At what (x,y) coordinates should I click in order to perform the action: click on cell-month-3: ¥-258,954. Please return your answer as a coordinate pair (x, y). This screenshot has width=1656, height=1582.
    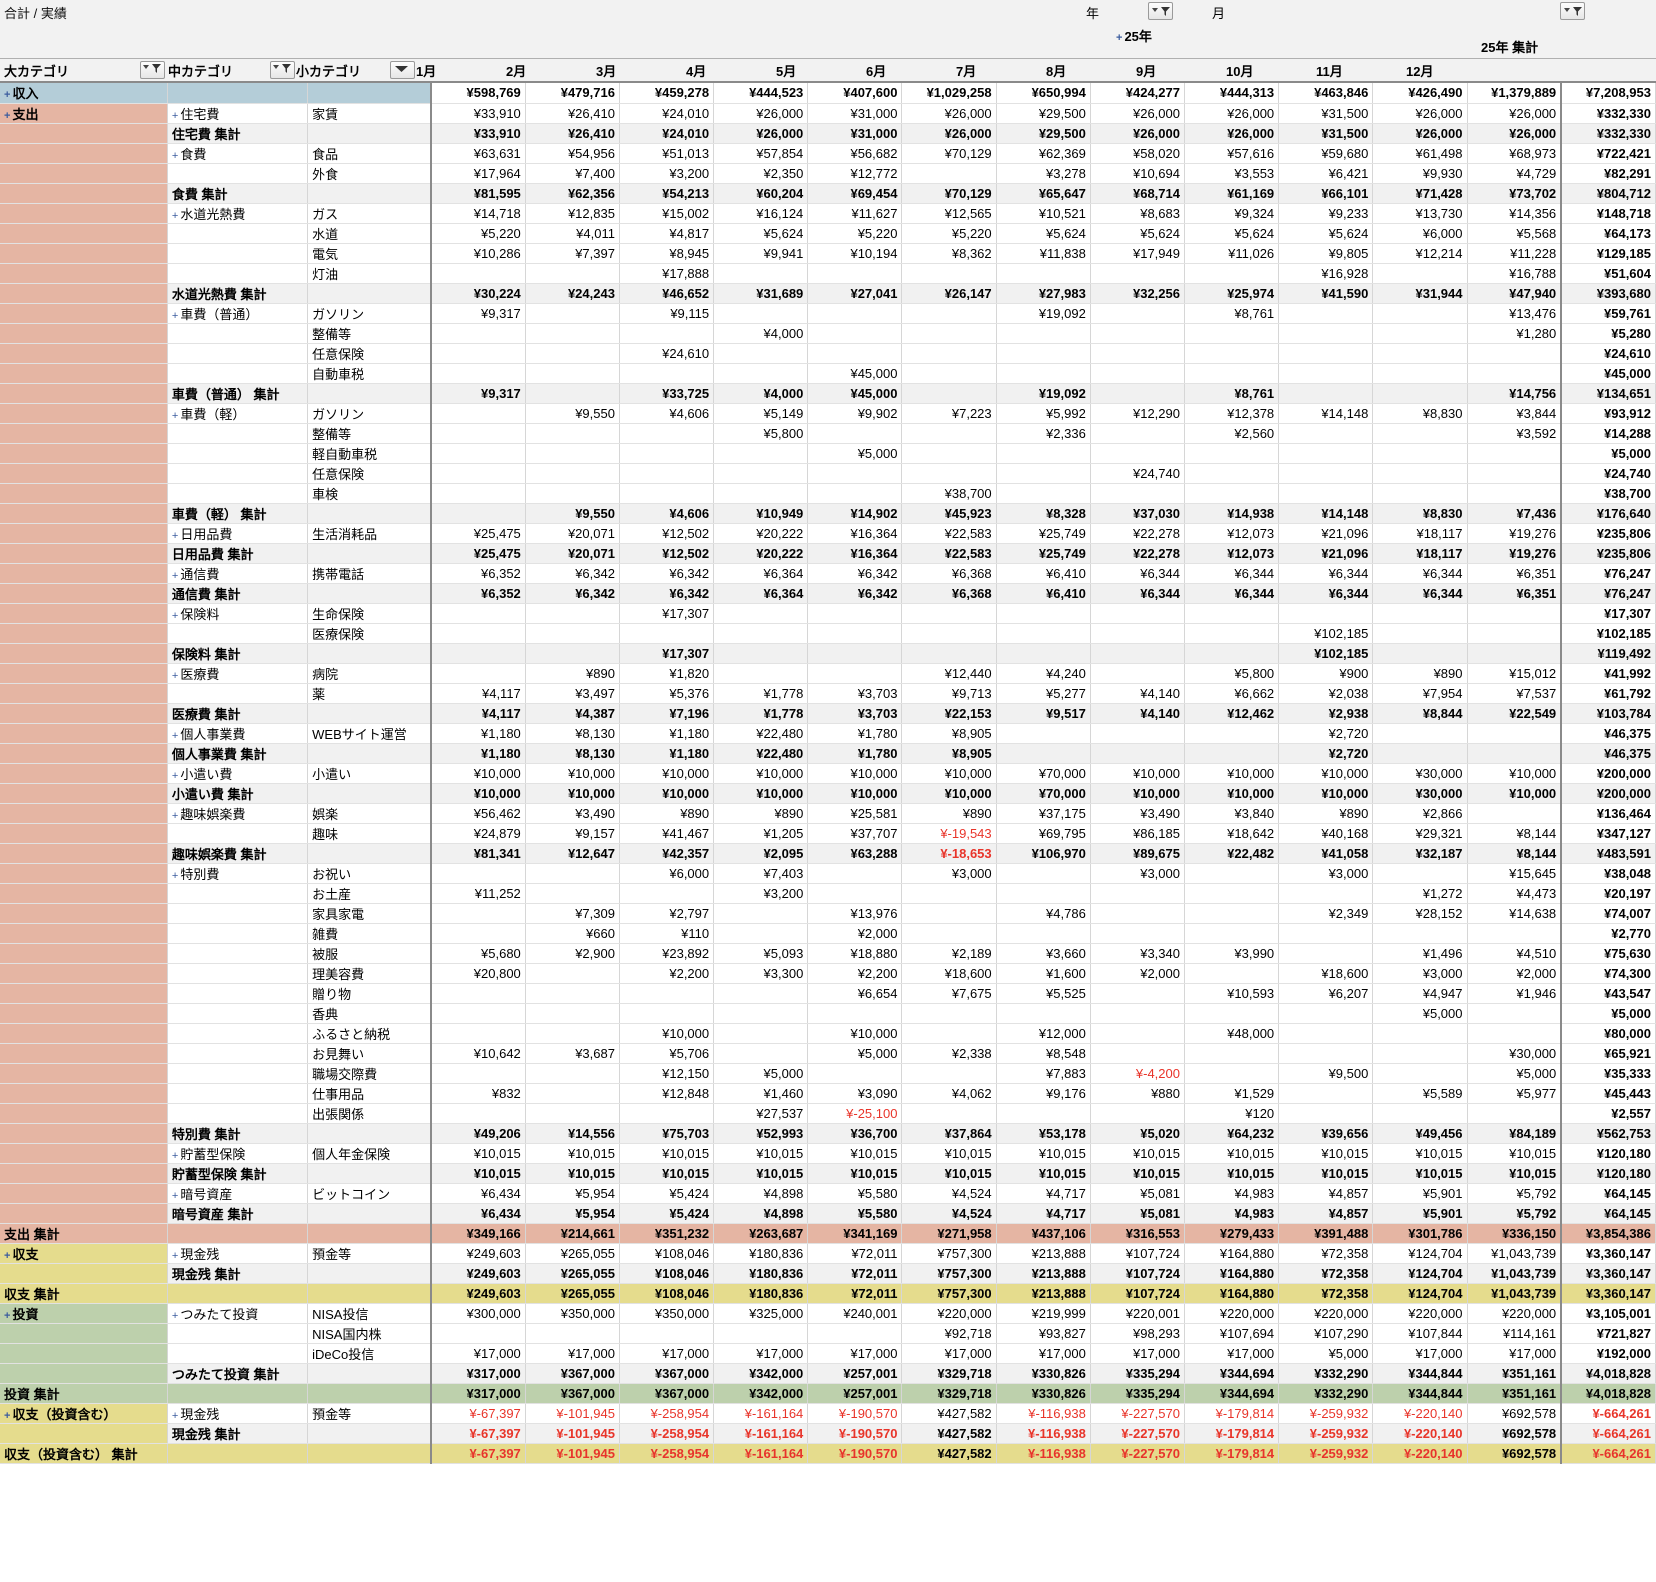
    Looking at the image, I should click on (667, 1433).